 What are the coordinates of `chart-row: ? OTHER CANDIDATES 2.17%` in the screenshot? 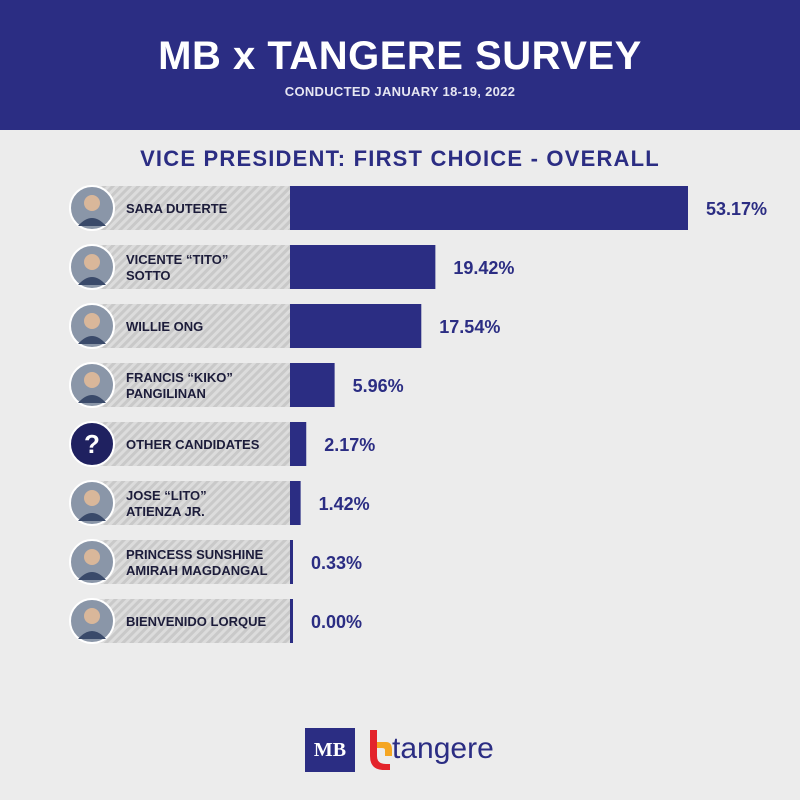 It's located at (222, 444).